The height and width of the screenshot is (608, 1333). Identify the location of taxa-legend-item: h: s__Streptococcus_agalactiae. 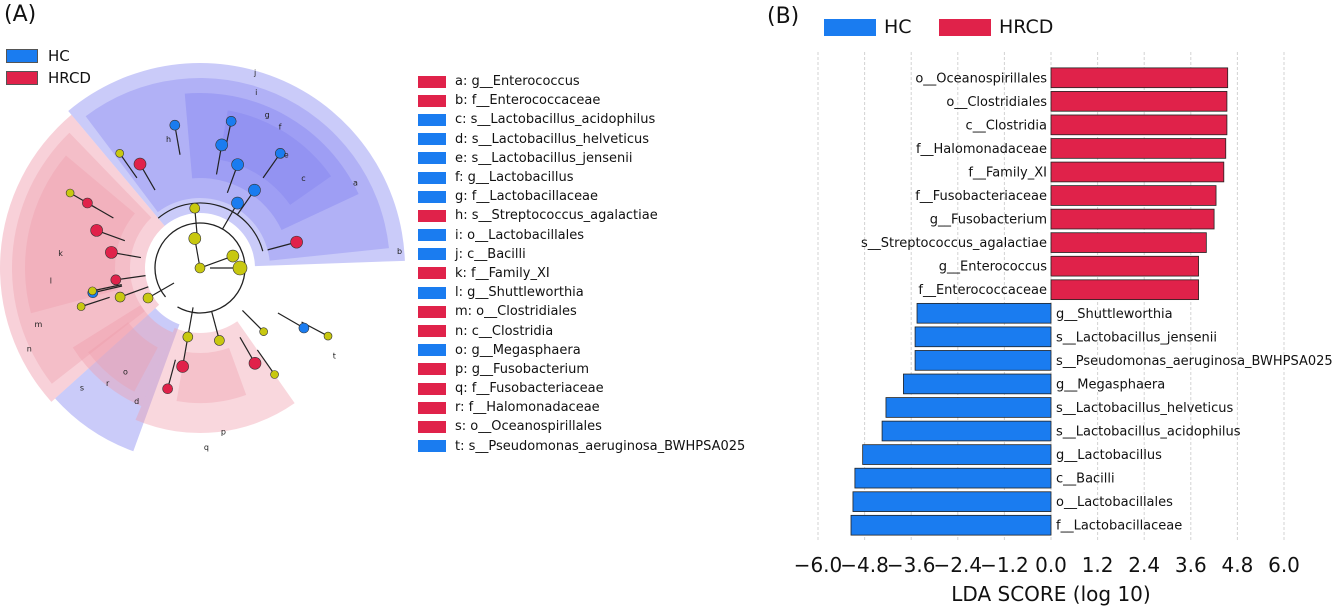
(581, 215).